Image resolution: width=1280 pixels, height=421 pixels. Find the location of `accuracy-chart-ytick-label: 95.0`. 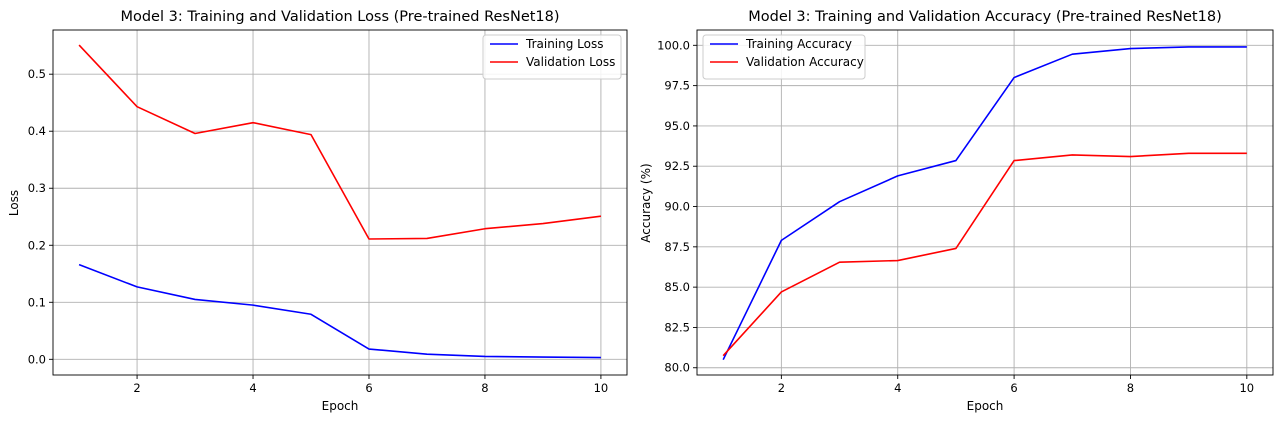

accuracy-chart-ytick-label: 95.0 is located at coordinates (677, 126).